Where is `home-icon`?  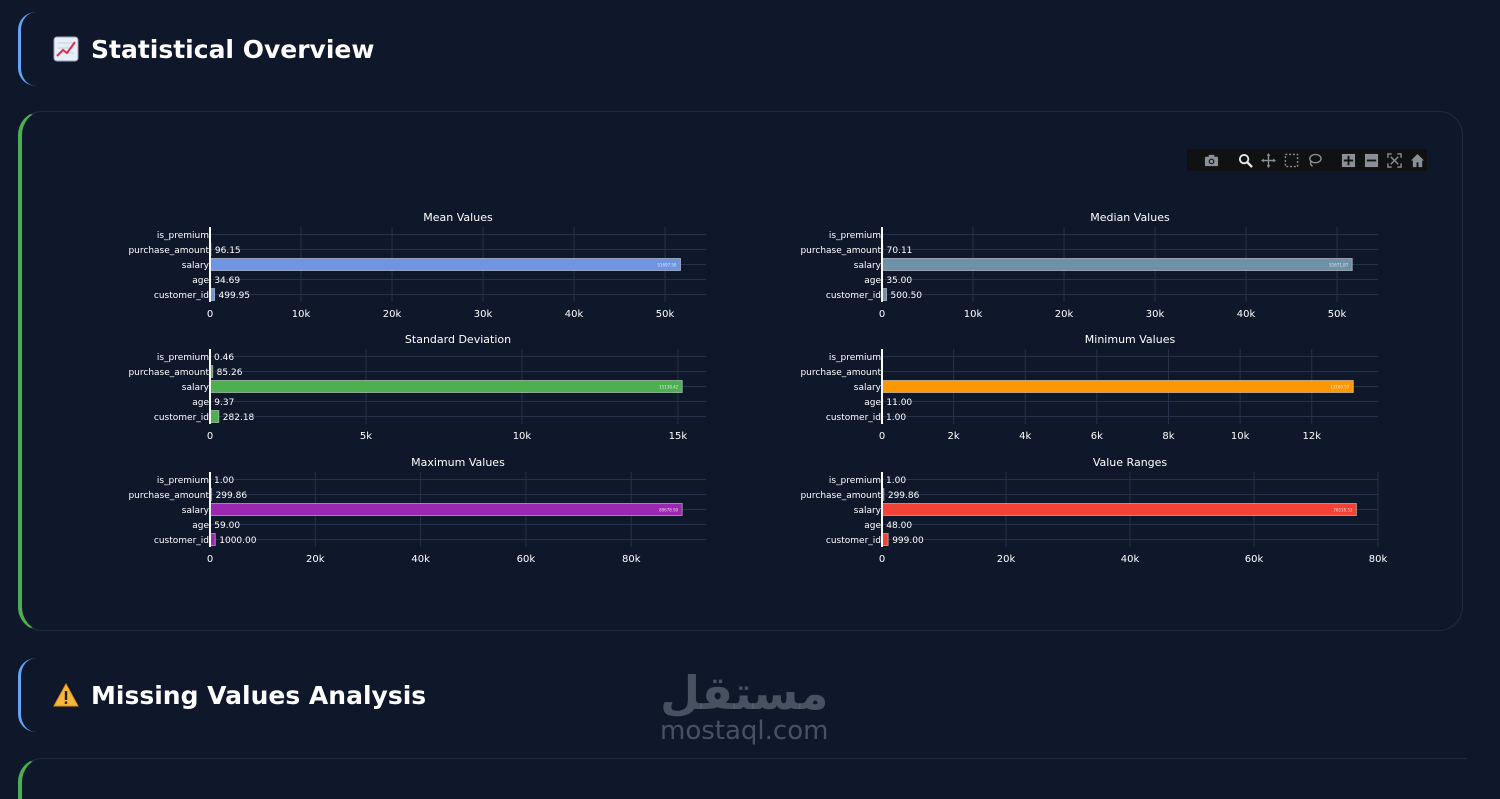 home-icon is located at coordinates (1417, 160).